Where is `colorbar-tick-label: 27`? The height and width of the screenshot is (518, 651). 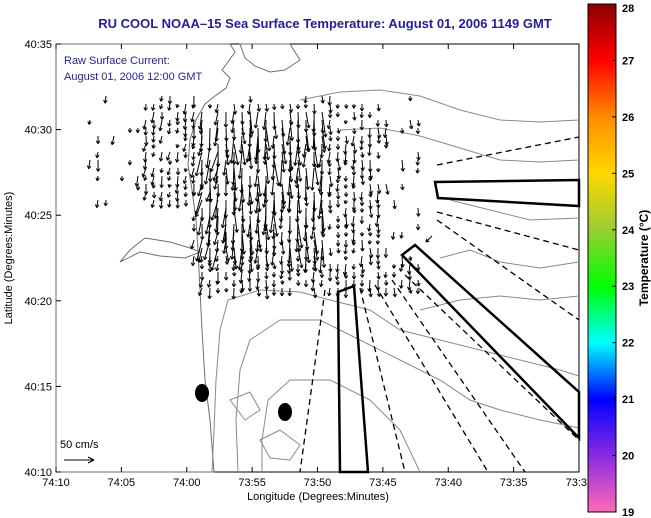
colorbar-tick-label: 27 is located at coordinates (628, 61).